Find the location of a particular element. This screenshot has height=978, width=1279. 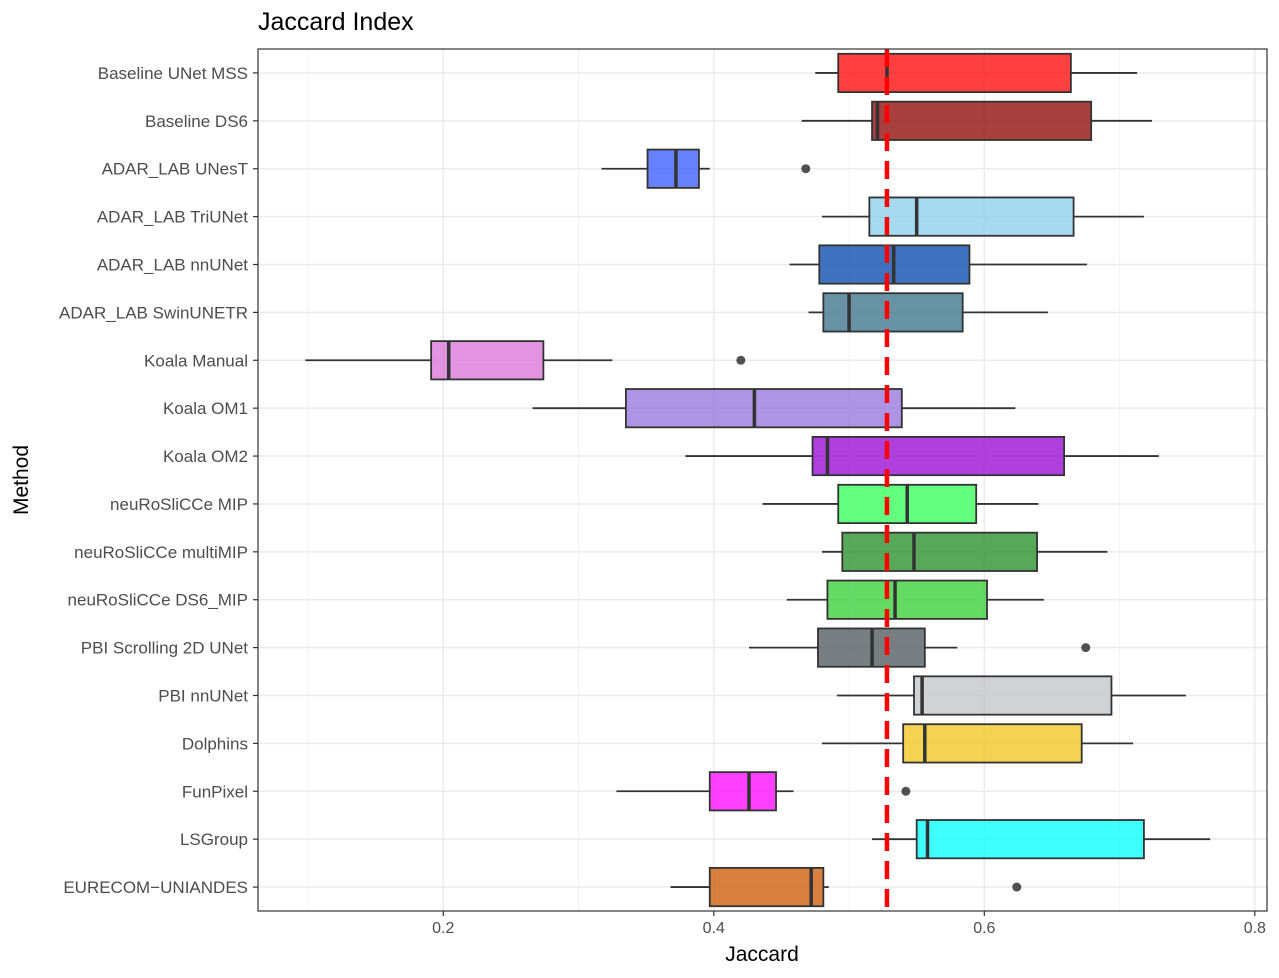

y-tick-label: neuRoSliCCe DS6_MIP is located at coordinates (158, 600).